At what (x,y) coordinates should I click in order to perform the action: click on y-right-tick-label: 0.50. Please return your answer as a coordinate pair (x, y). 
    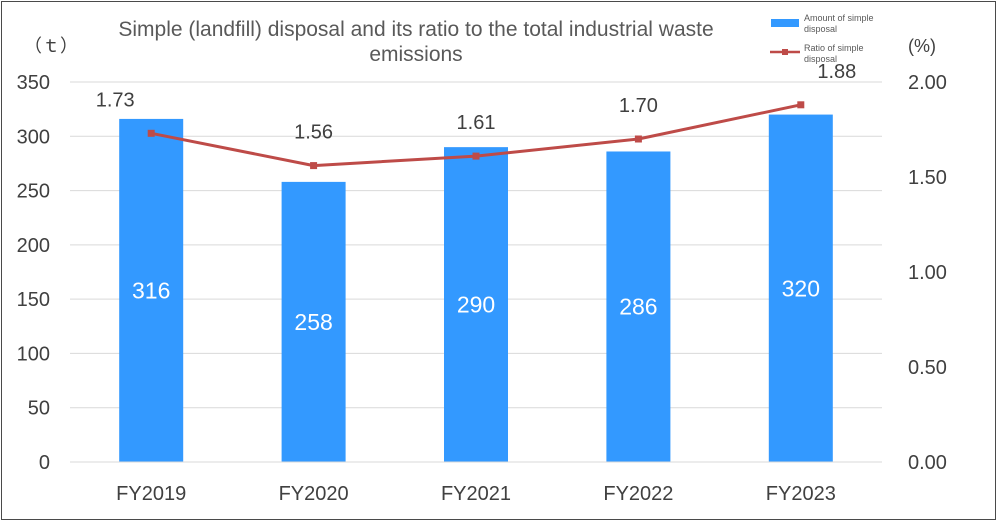
    Looking at the image, I should click on (927, 368).